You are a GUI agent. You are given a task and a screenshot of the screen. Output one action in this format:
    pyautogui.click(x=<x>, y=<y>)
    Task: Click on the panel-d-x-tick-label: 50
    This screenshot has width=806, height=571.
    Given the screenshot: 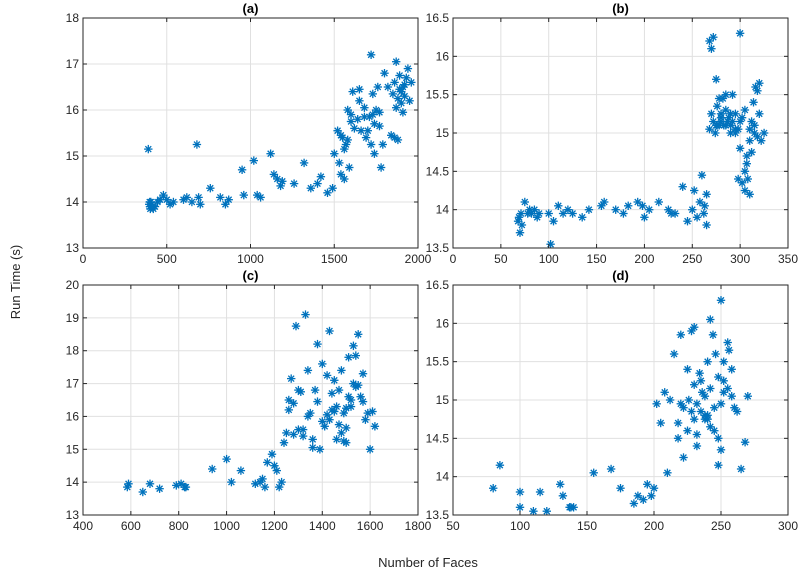 What is the action you would take?
    pyautogui.click(x=453, y=526)
    